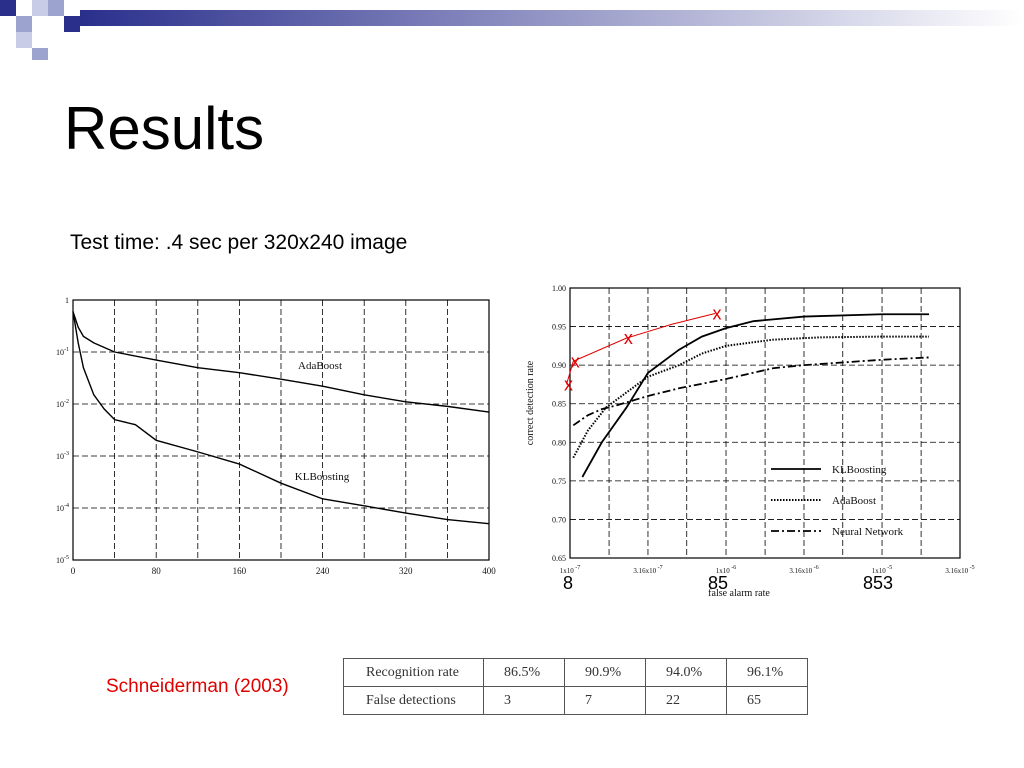 The height and width of the screenshot is (768, 1024). I want to click on table-cell: 22, so click(686, 700).